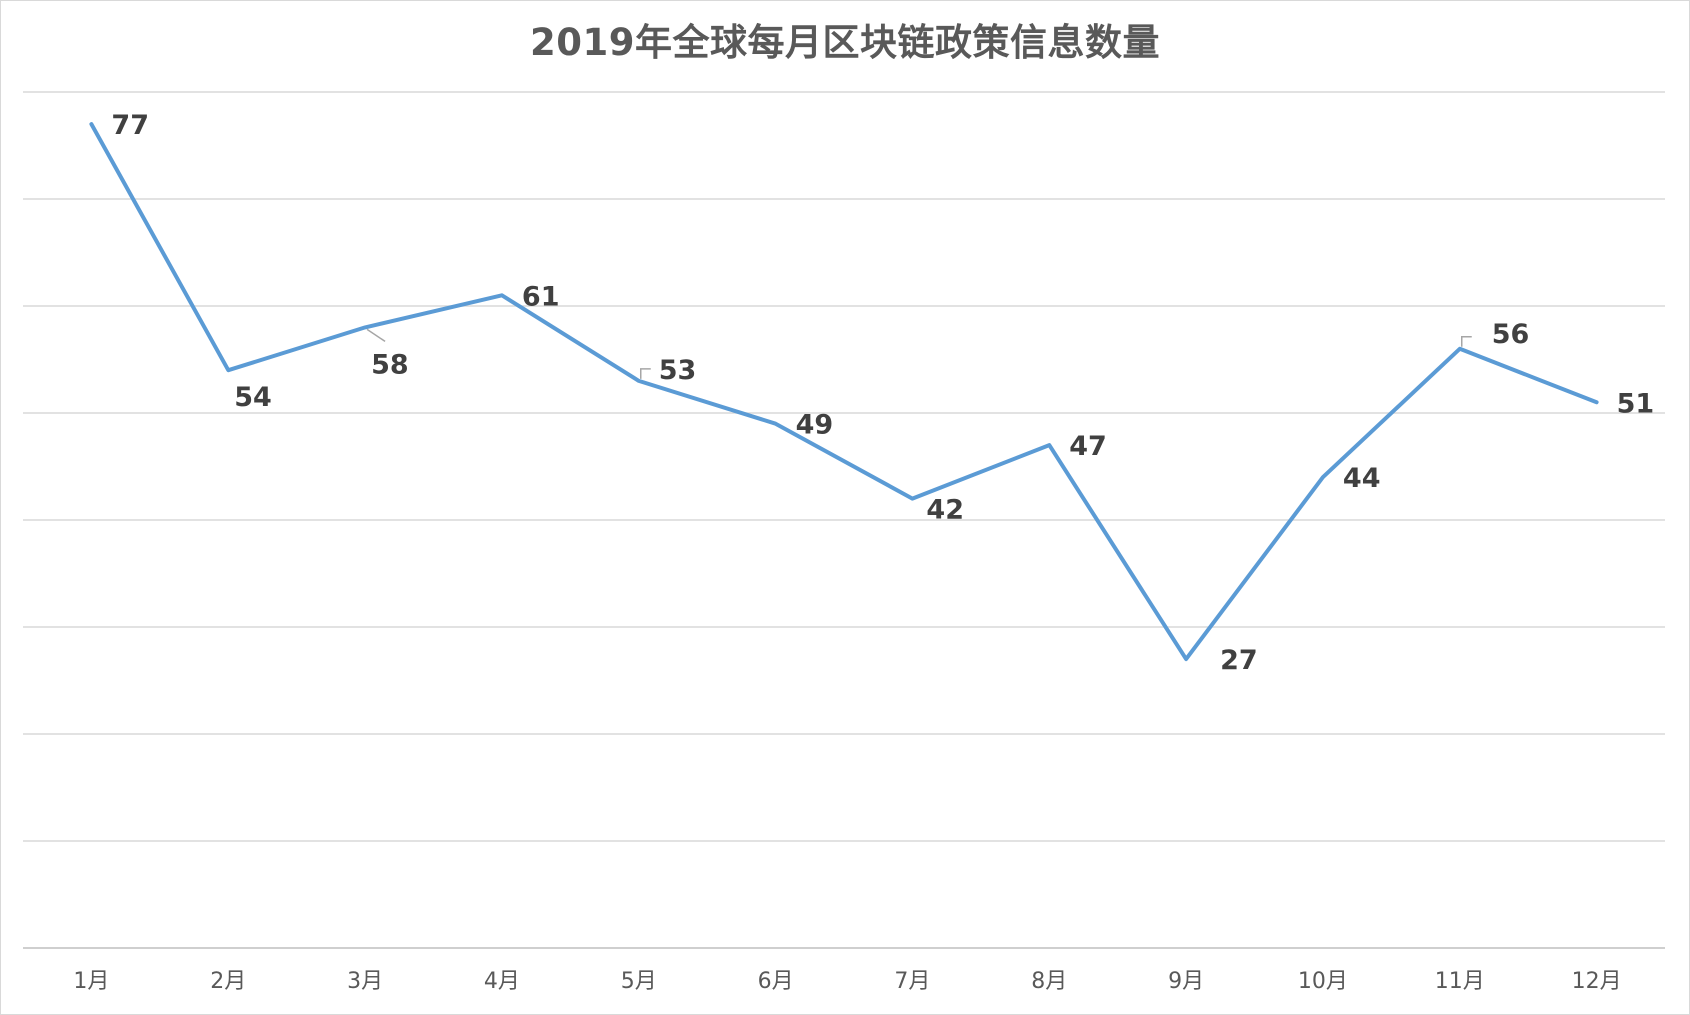  I want to click on x-tick-label: 1月, so click(91, 981).